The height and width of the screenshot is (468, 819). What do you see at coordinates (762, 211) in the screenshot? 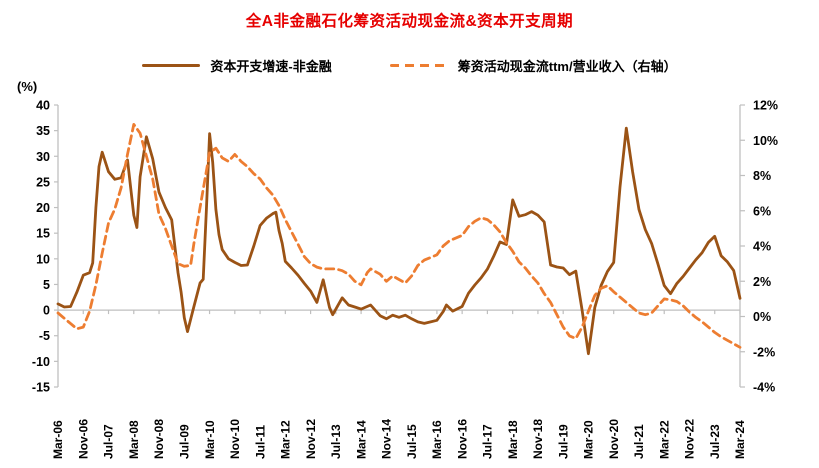
I see `right-axis-tick-label: 6%` at bounding box center [762, 211].